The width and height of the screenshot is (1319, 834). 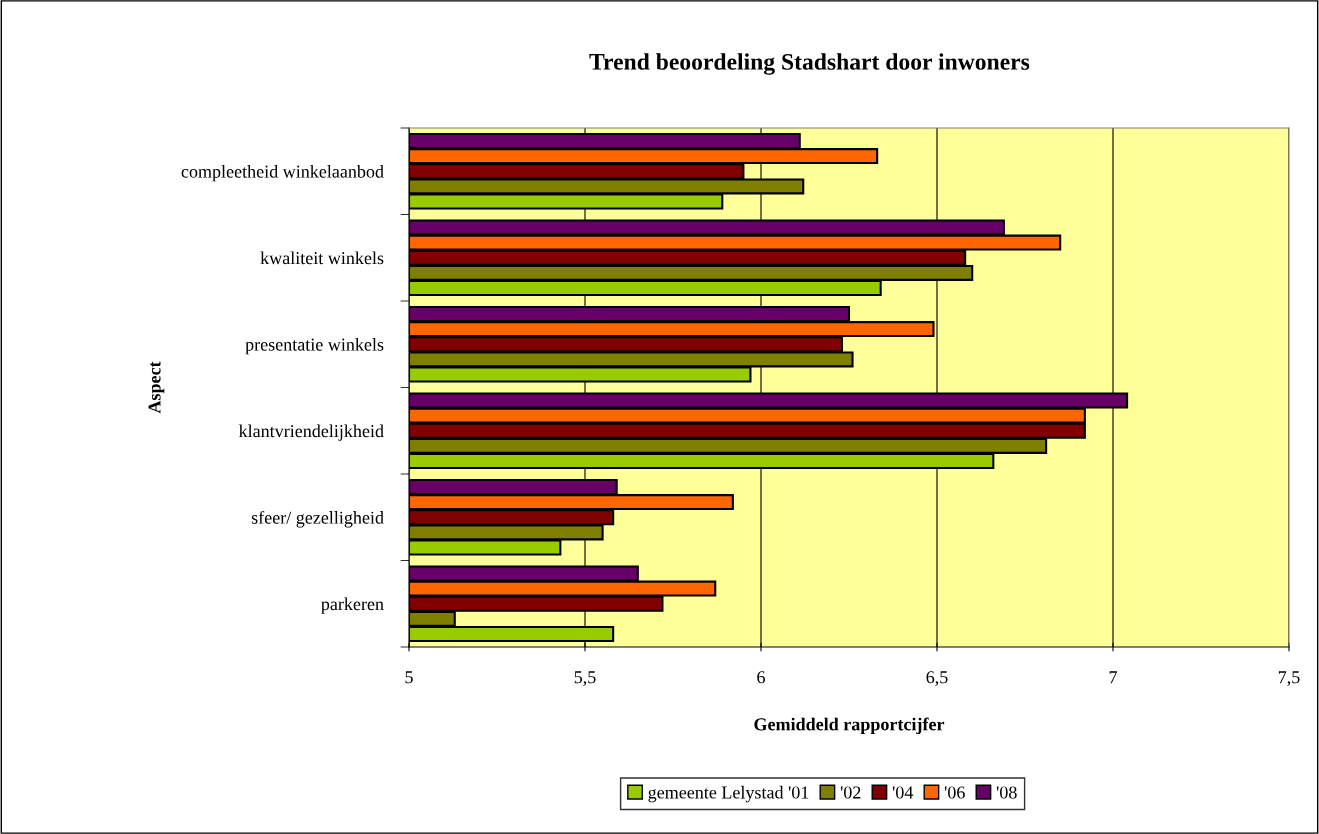 What do you see at coordinates (311, 432) in the screenshot?
I see `y-tick-label: klantvriendelijkheid` at bounding box center [311, 432].